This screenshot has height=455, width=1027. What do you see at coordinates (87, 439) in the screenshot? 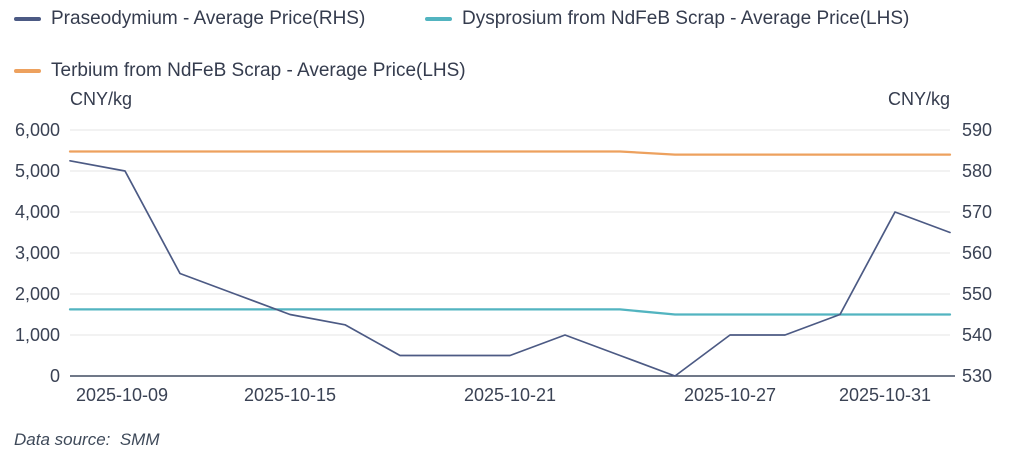
I see `data-source-note: Data source: SMM` at bounding box center [87, 439].